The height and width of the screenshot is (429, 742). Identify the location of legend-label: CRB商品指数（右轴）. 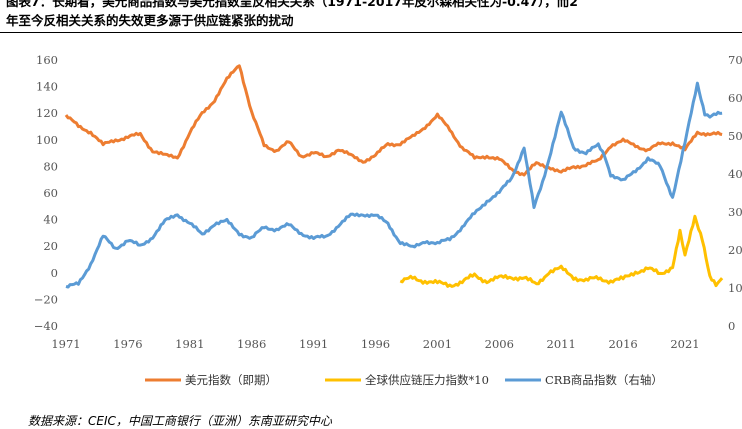
(604, 380).